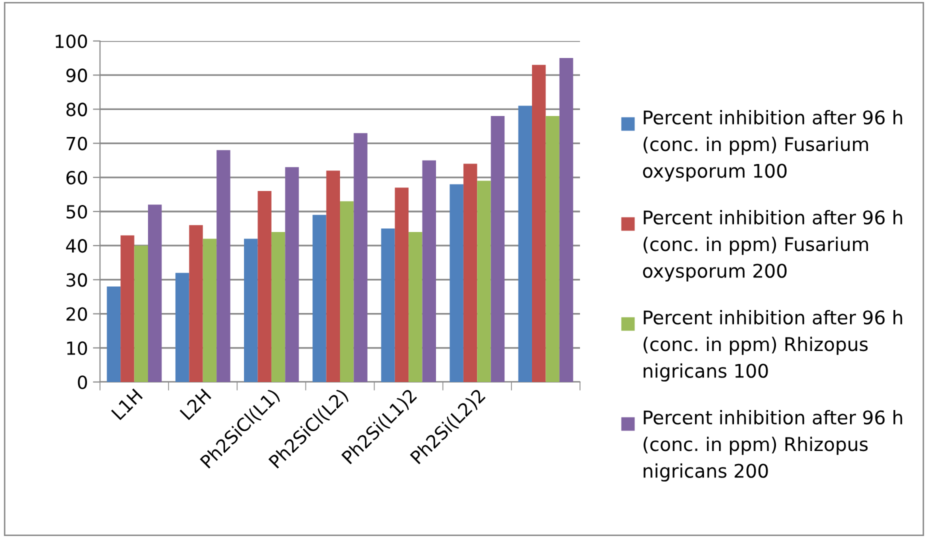  I want to click on y-tick-label: 20, so click(76, 314).